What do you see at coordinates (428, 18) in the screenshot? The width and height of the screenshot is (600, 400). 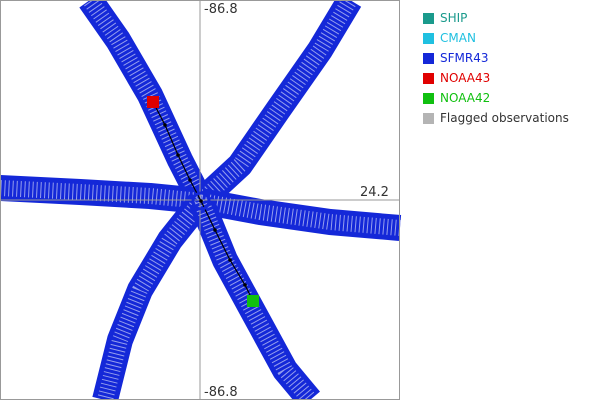 I see `legend-swatch-ship` at bounding box center [428, 18].